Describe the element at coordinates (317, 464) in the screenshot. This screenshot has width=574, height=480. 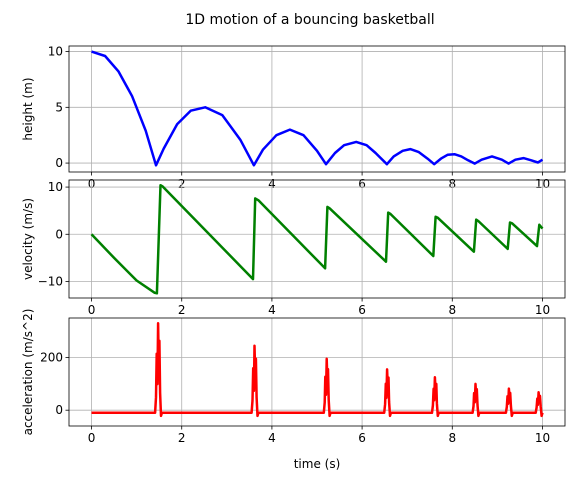
I see `x-axis-label: time (s)` at that location.